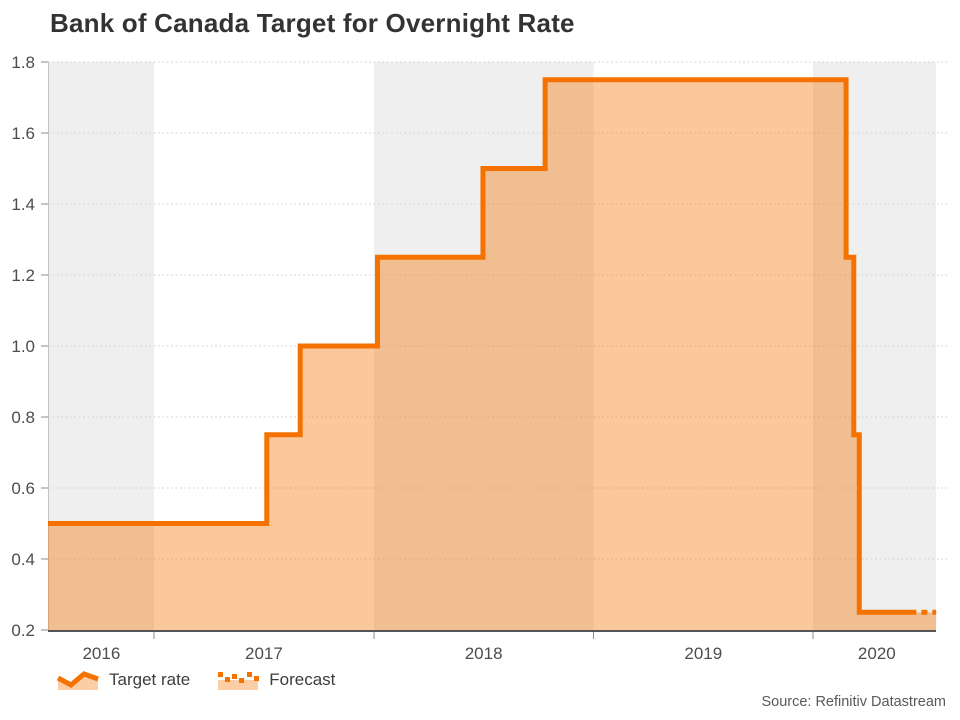 This screenshot has height=720, width=960. Describe the element at coordinates (23, 275) in the screenshot. I see `y-axis-label: 1.2` at that location.